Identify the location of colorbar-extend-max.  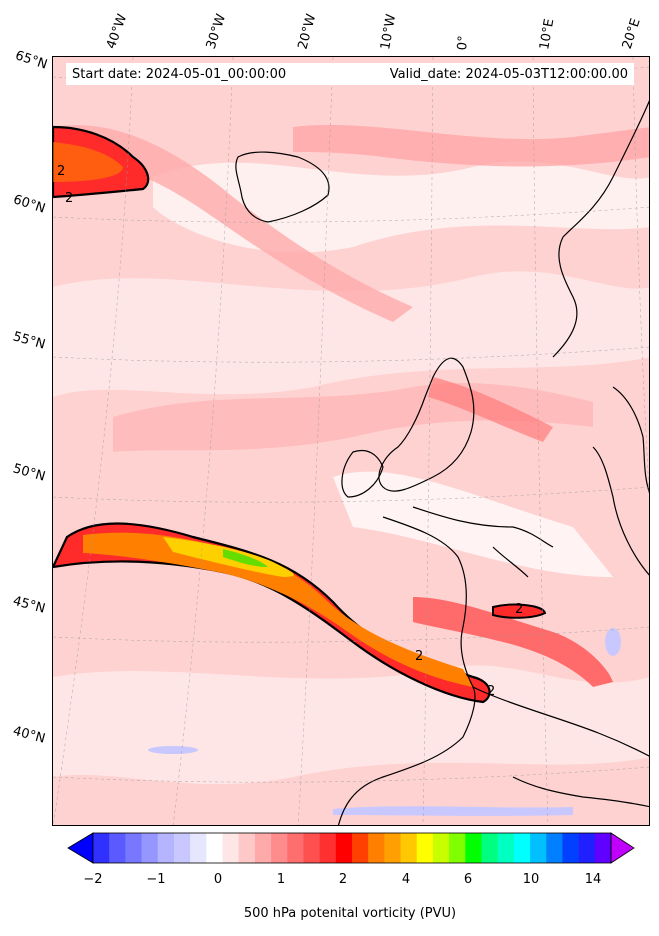
(622, 848).